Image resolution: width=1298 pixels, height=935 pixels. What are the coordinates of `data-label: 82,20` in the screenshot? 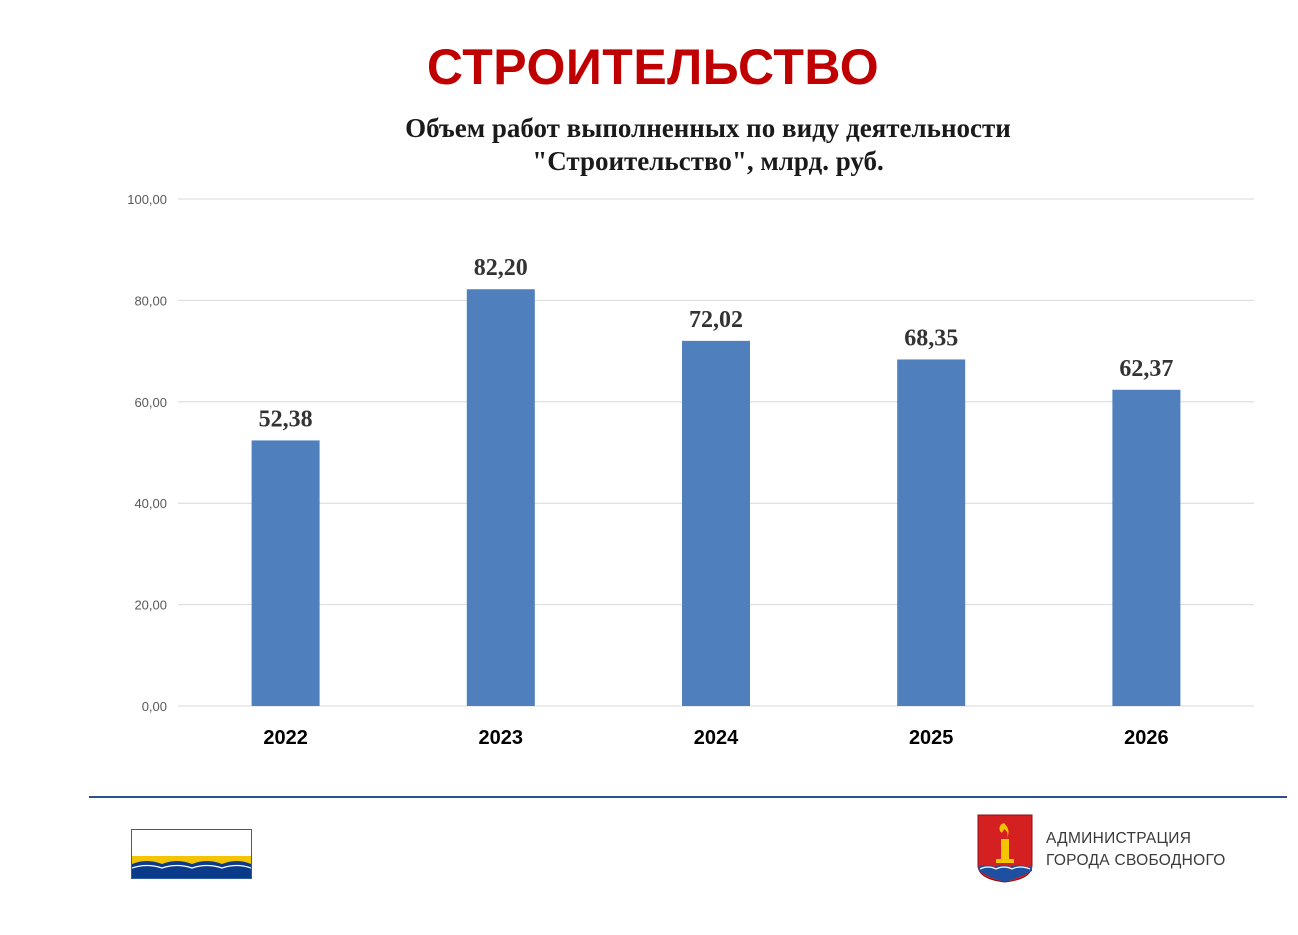 It's located at (501, 268).